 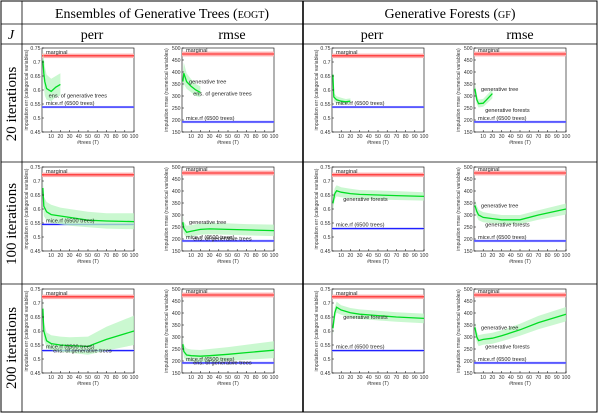 What do you see at coordinates (507, 347) in the screenshot?
I see `model-annotation: generative forests` at bounding box center [507, 347].